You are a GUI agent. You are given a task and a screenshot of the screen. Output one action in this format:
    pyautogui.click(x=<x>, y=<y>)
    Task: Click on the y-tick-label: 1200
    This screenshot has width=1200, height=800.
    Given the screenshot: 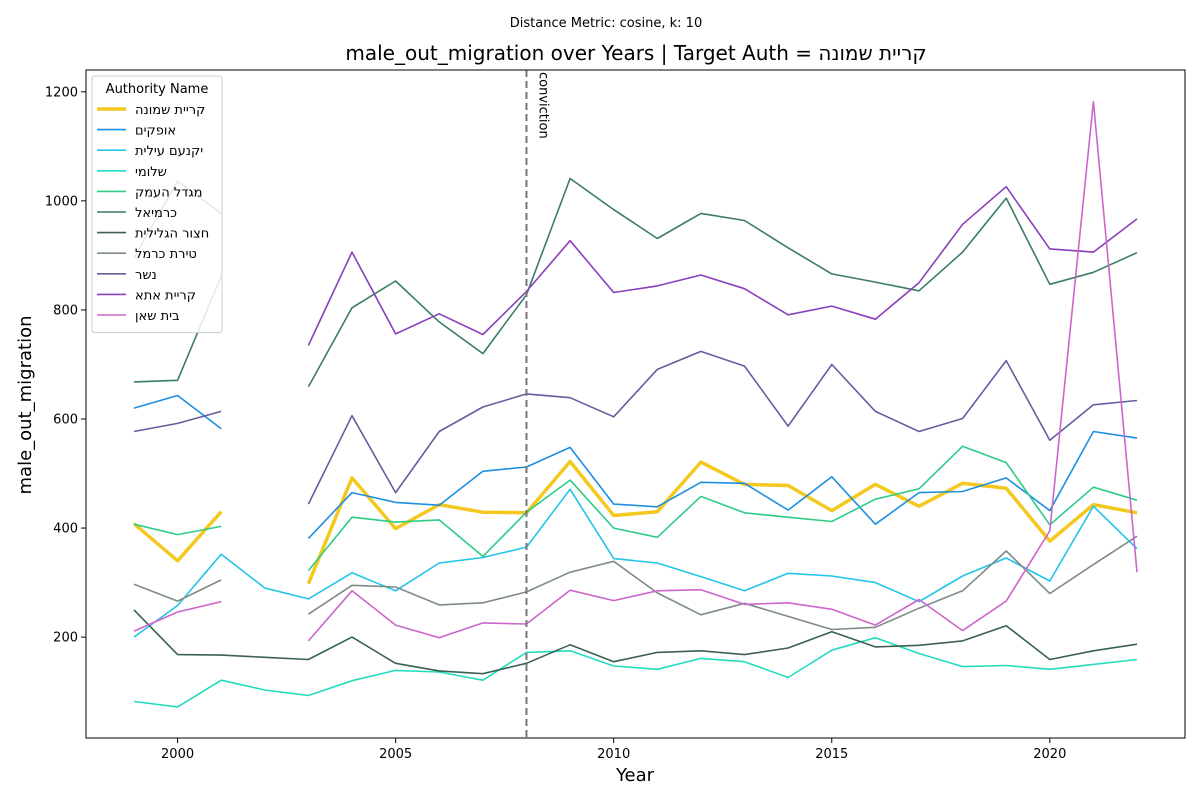 What is the action you would take?
    pyautogui.click(x=61, y=92)
    